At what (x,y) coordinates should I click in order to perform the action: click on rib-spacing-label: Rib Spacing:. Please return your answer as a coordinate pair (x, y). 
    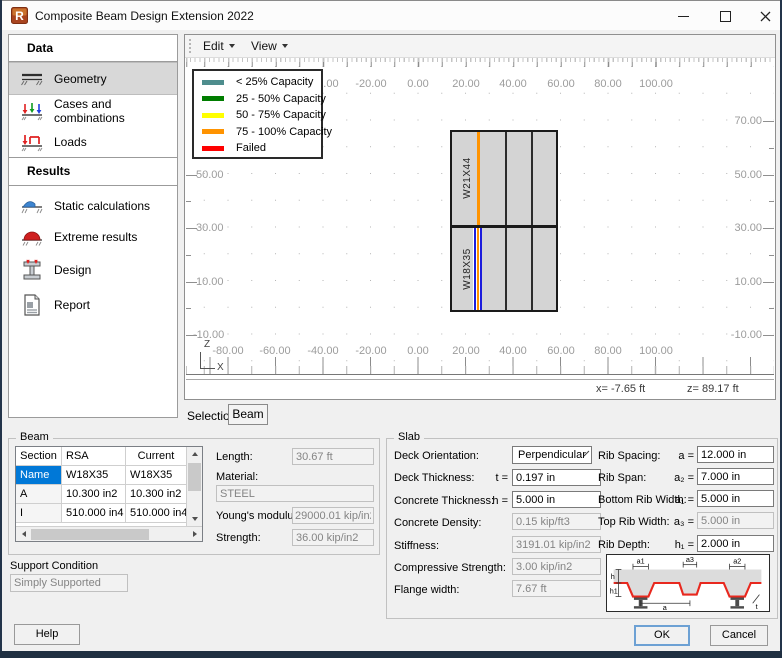
    Looking at the image, I should click on (629, 456).